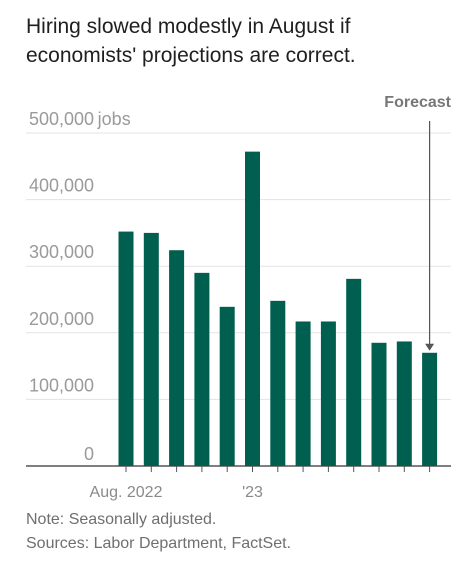  I want to click on y-tick-label: 500,000 jobs, so click(80, 119).